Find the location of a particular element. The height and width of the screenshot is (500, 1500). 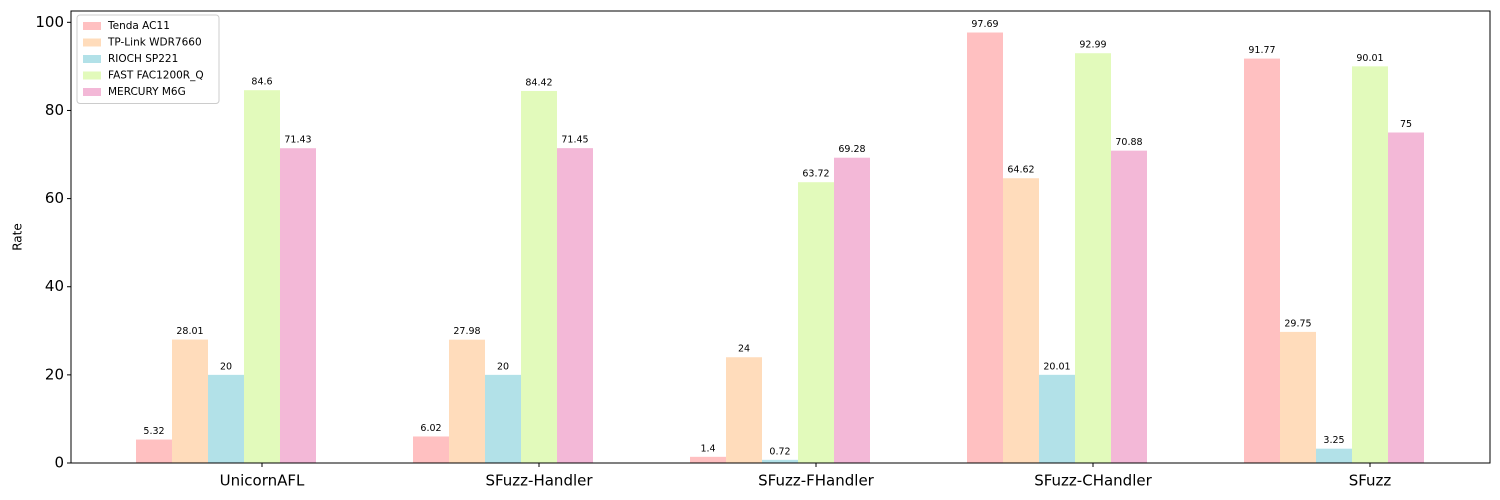

y-tick-label: 100 is located at coordinates (49, 22).